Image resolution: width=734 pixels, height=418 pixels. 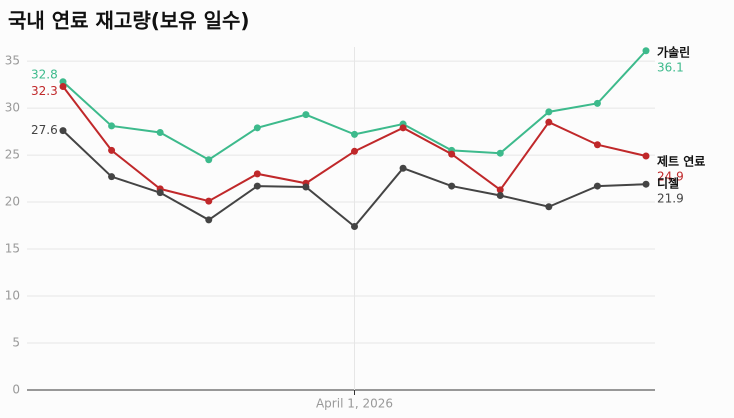 I want to click on y-tick-label: 35, so click(x=12, y=61).